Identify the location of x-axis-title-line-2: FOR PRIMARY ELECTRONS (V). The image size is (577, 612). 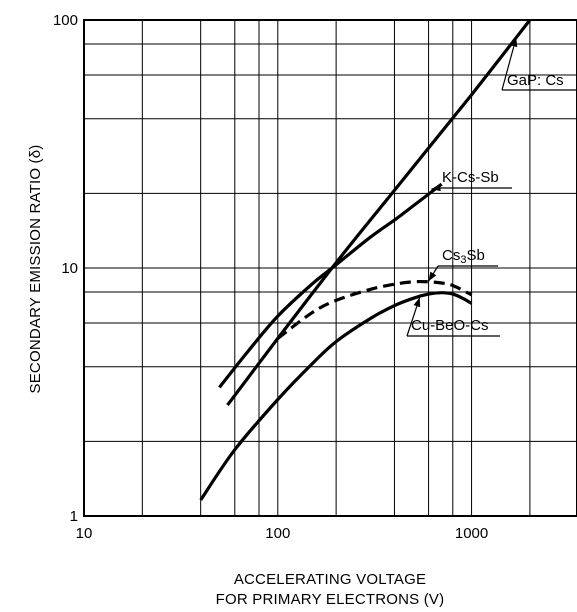
(330, 599).